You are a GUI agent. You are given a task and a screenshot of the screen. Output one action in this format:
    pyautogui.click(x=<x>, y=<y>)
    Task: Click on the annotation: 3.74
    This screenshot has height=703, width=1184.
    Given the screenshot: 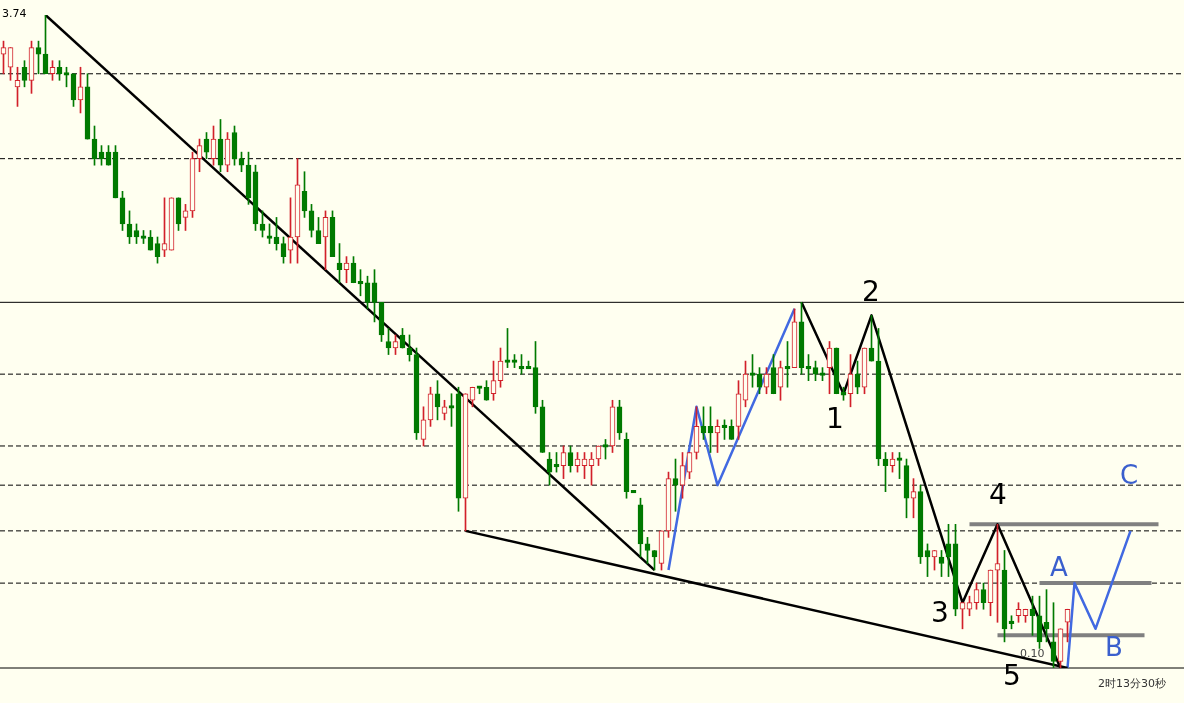 What is the action you would take?
    pyautogui.click(x=14, y=13)
    